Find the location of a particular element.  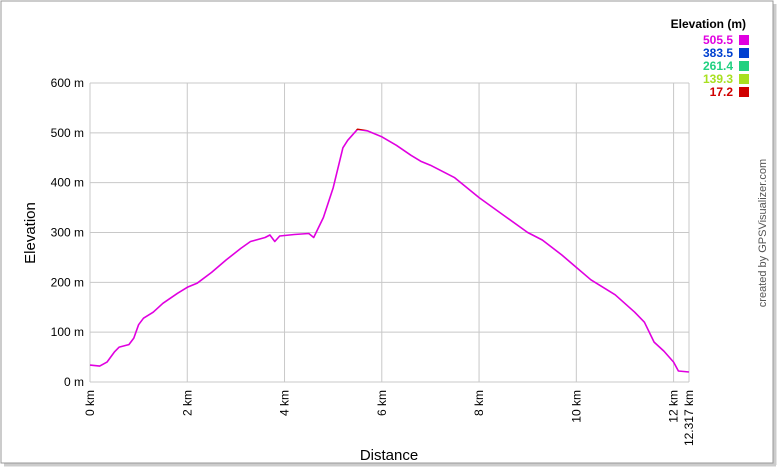

credit: created by GPSVisualizer.com is located at coordinates (763, 233).